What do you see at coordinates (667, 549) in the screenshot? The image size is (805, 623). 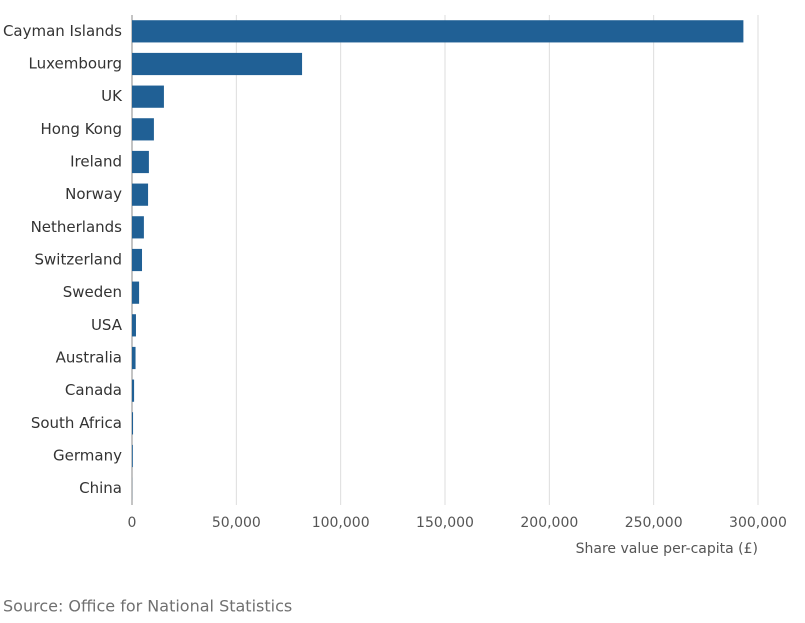 I see `x-axis-label: Share value per-capita (£)` at bounding box center [667, 549].